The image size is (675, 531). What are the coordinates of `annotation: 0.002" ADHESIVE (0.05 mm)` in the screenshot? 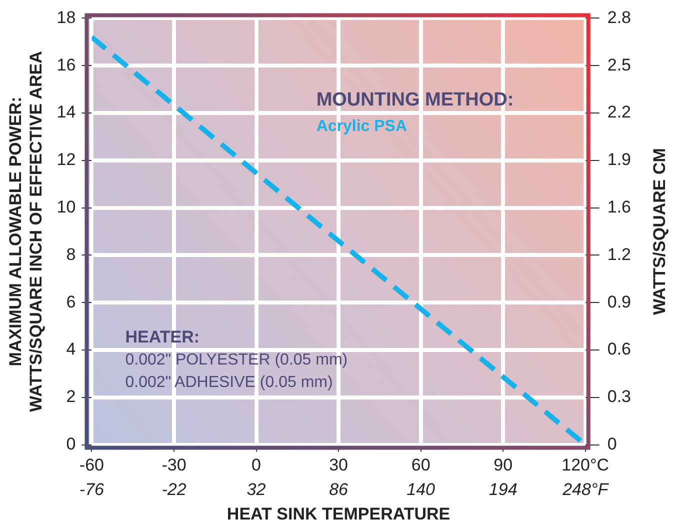 It's located at (229, 382).